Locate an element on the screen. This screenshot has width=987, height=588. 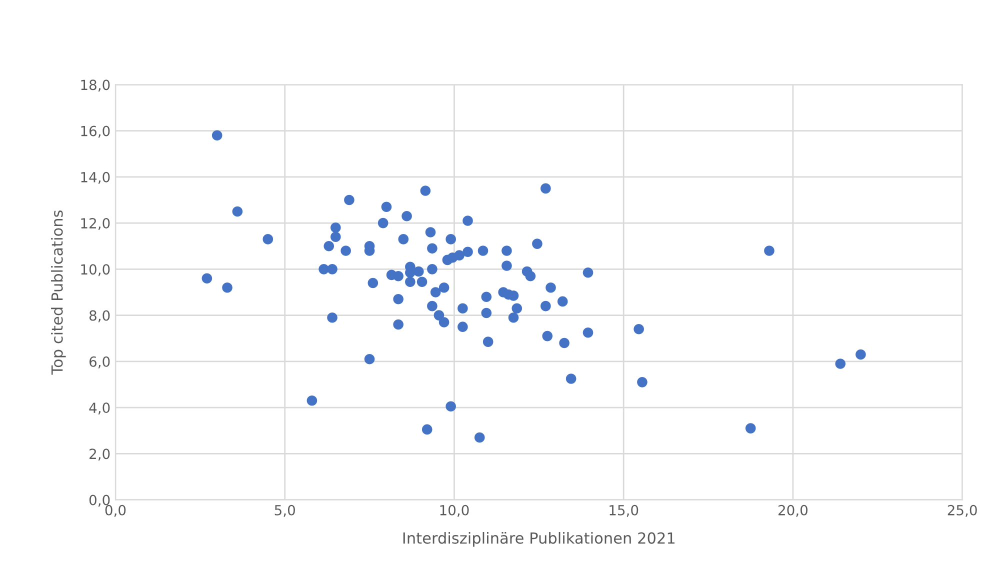
y-tick-label: 18,0 is located at coordinates (95, 86).